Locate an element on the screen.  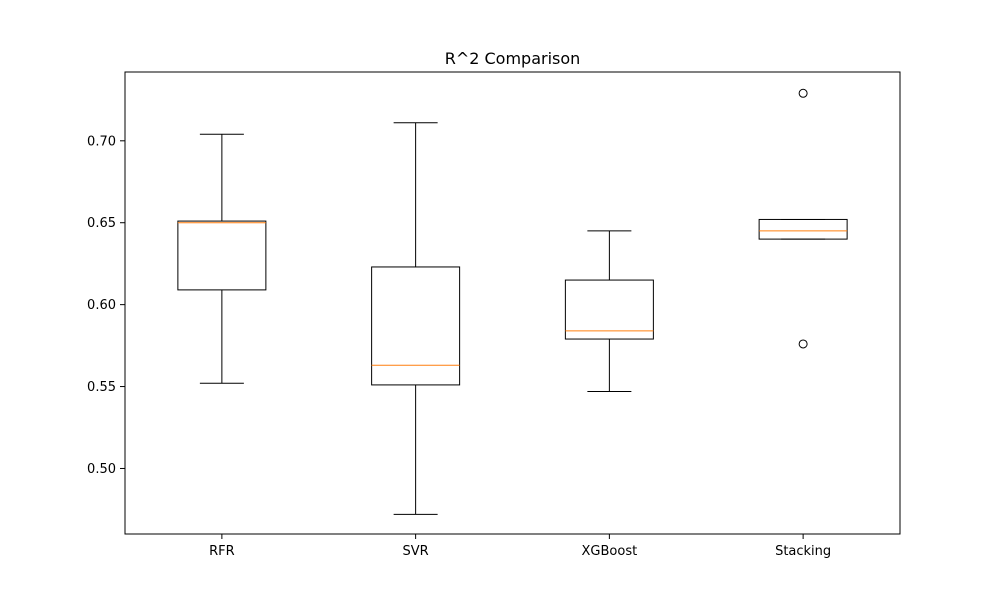
box-rfr is located at coordinates (222, 255).